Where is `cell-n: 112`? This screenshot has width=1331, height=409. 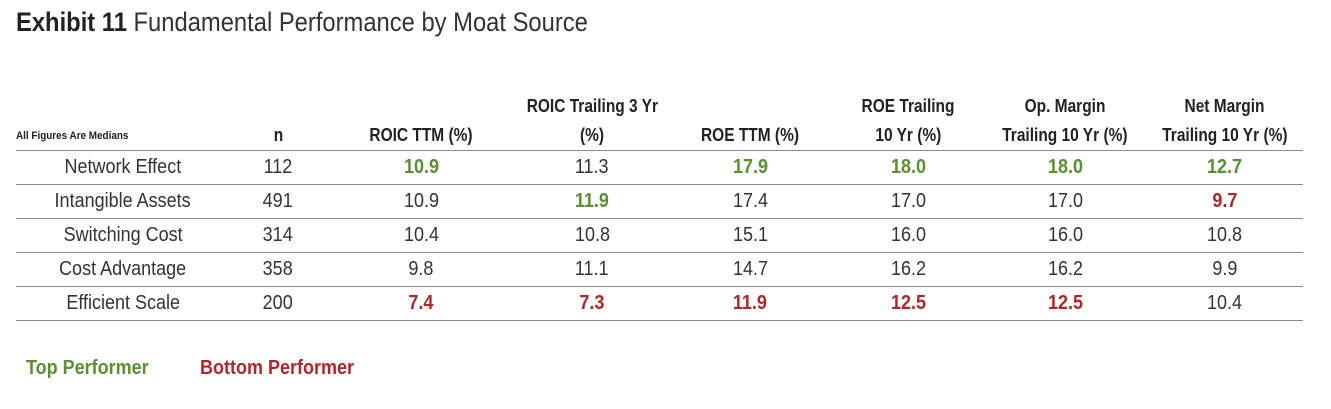
cell-n: 112 is located at coordinates (278, 166).